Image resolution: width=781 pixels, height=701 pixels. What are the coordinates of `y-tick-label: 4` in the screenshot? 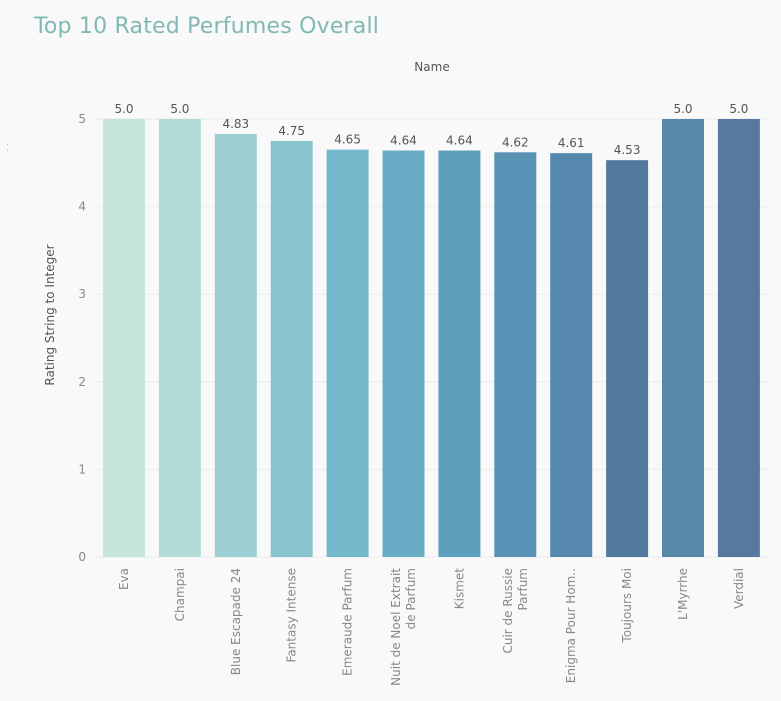 It's located at (82, 207).